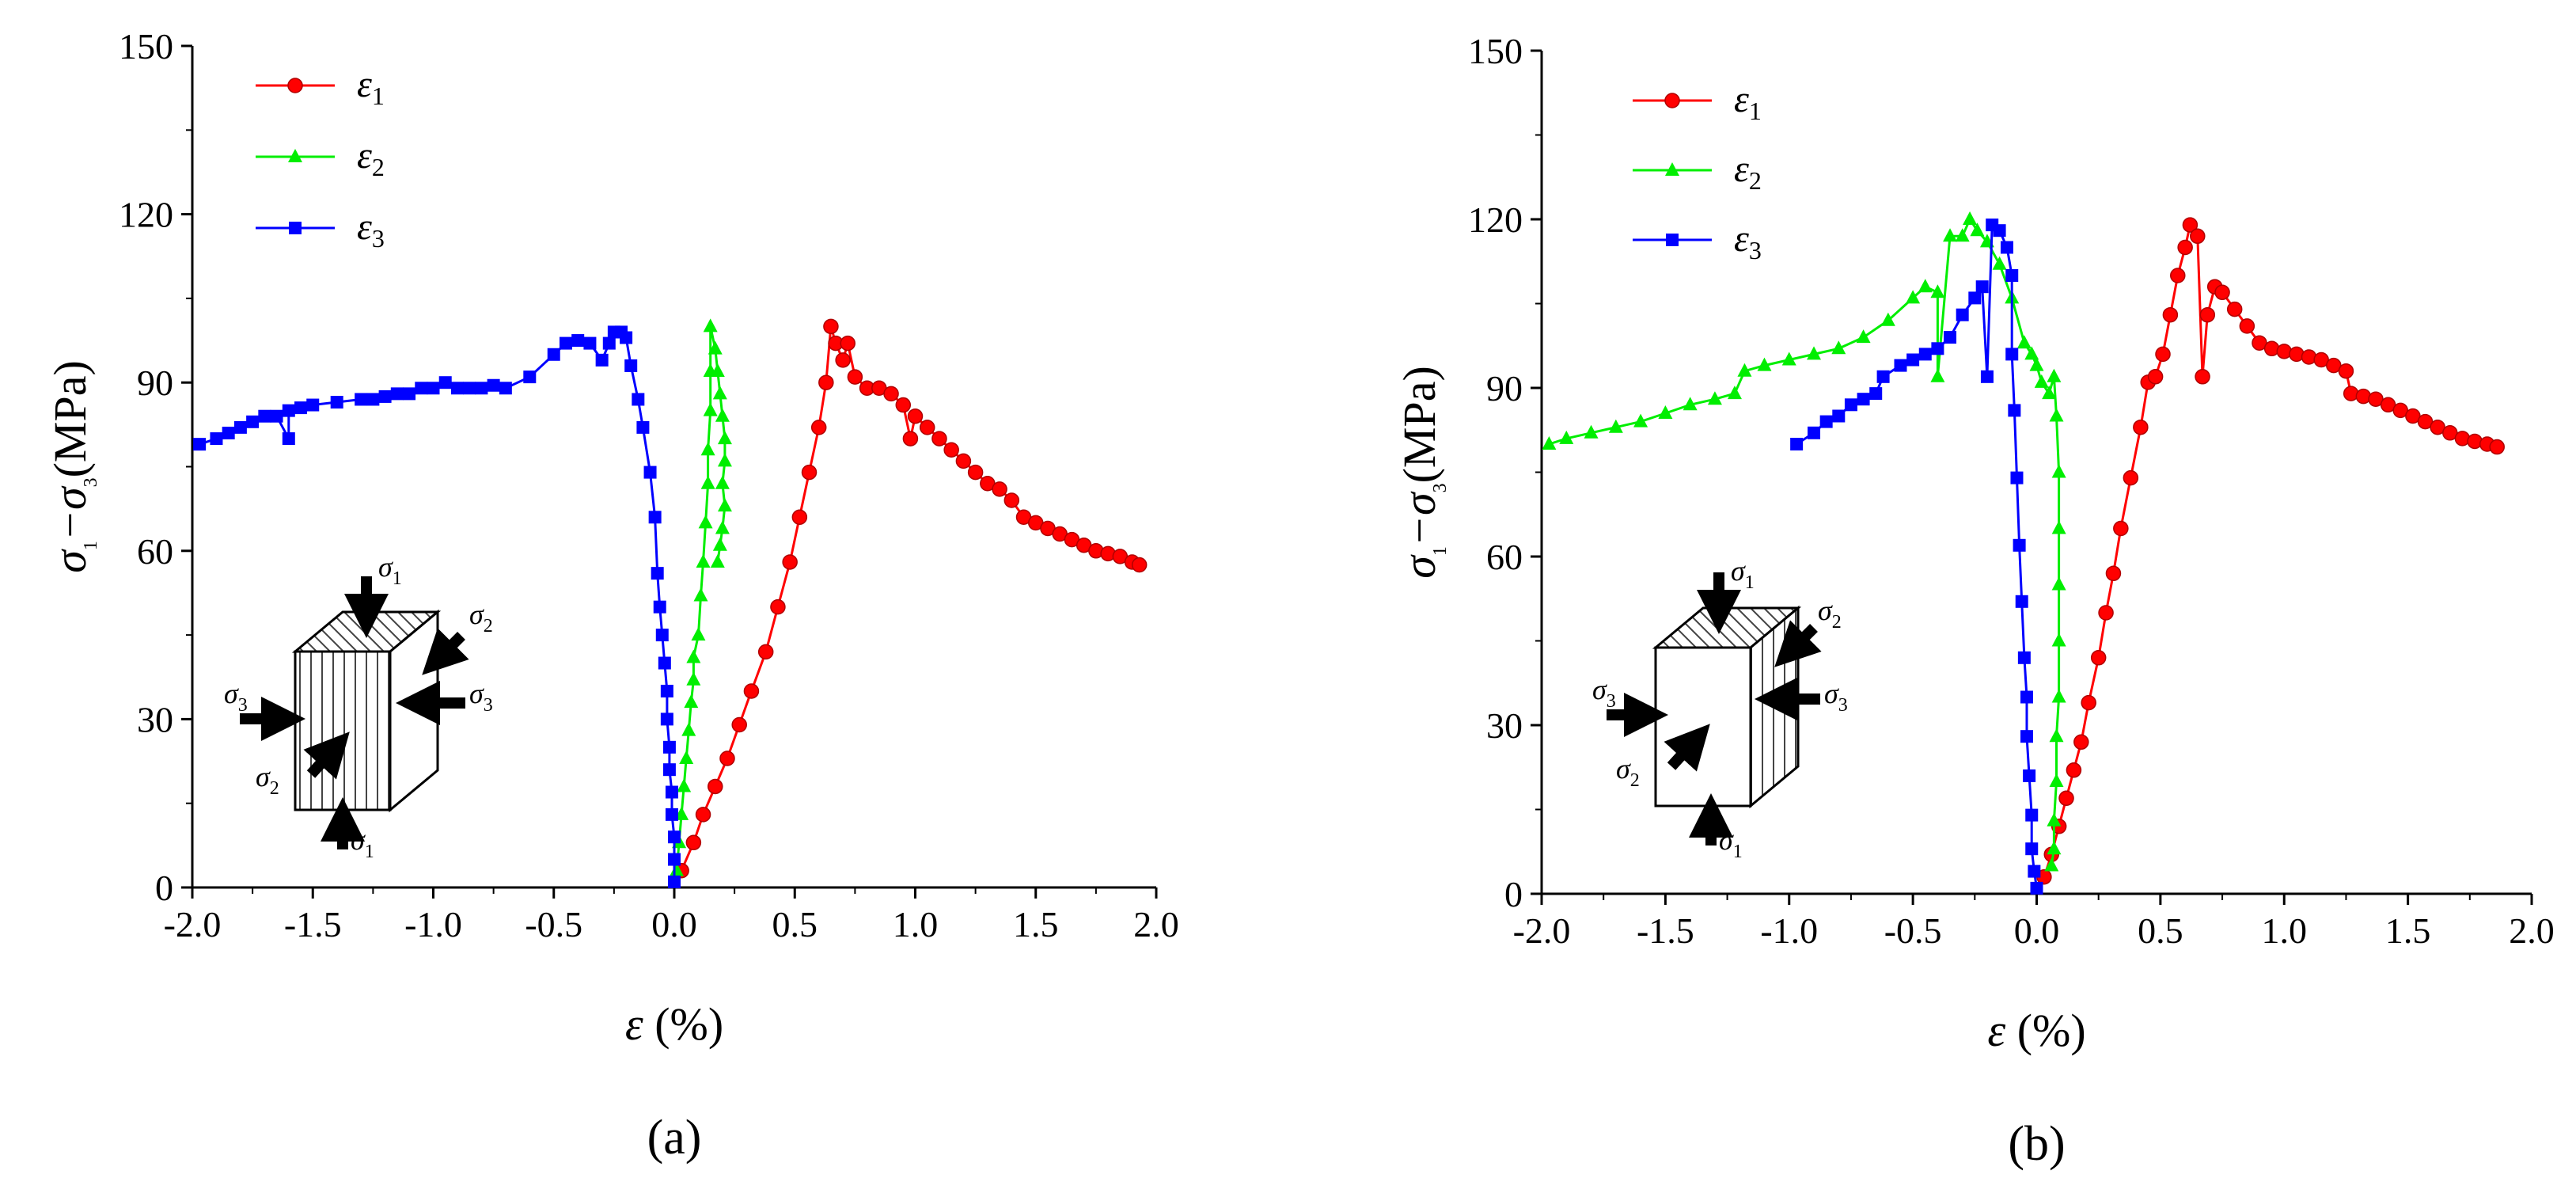 The width and height of the screenshot is (2576, 1178). Describe the element at coordinates (553, 924) in the screenshot. I see `x-tick-label: -0.5` at that location.